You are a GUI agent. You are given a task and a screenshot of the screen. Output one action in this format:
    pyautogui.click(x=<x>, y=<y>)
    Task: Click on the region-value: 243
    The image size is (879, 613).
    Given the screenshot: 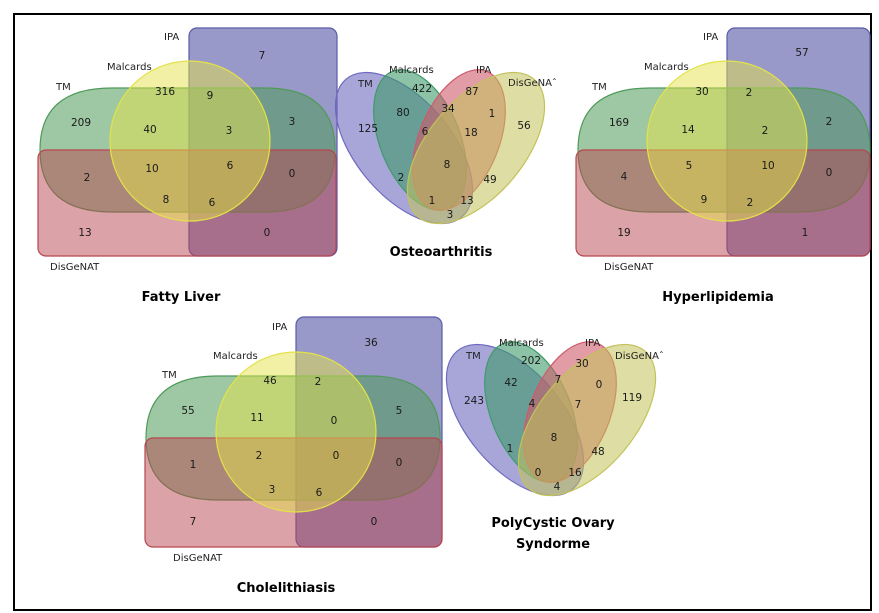 What is the action you would take?
    pyautogui.click(x=474, y=401)
    